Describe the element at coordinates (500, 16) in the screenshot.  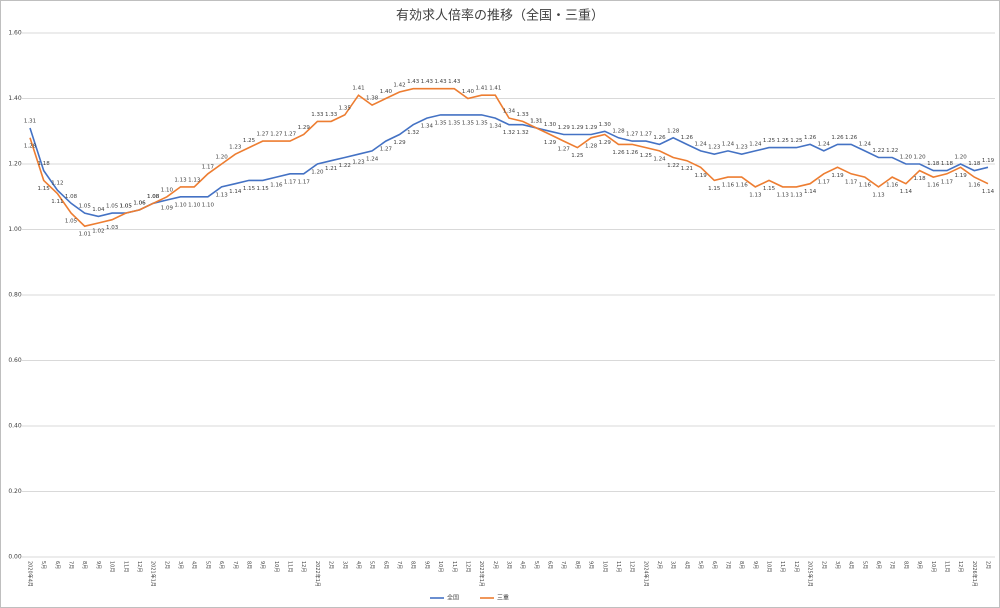
I see `chart-title: 有効求人倍率の推移（全国・三重）` at that location.